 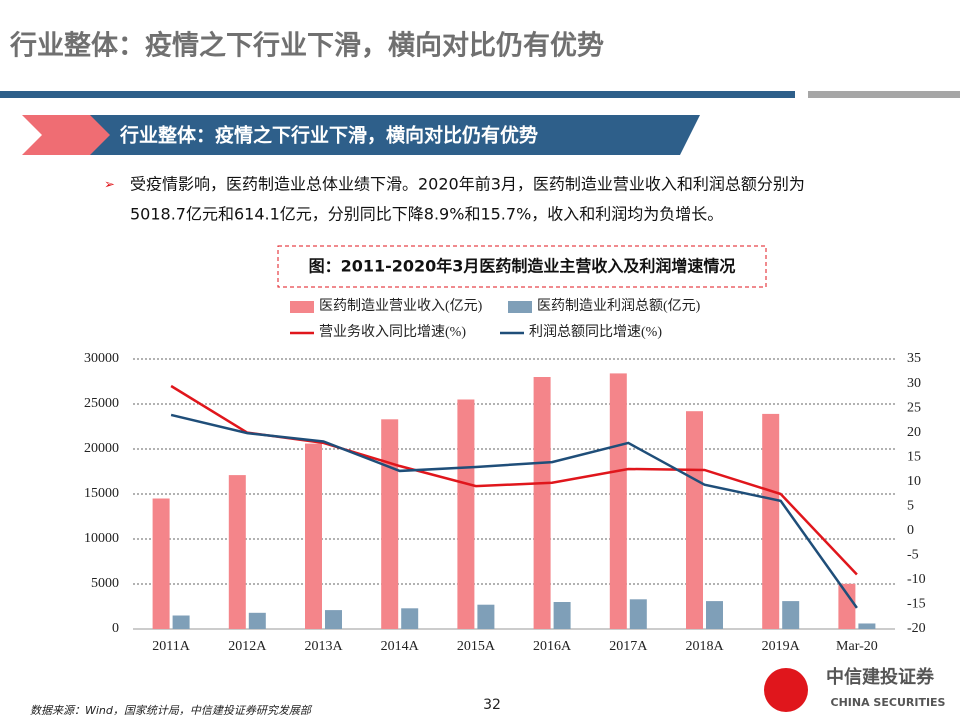 I want to click on x-tick-label: 2018A, so click(x=704, y=646).